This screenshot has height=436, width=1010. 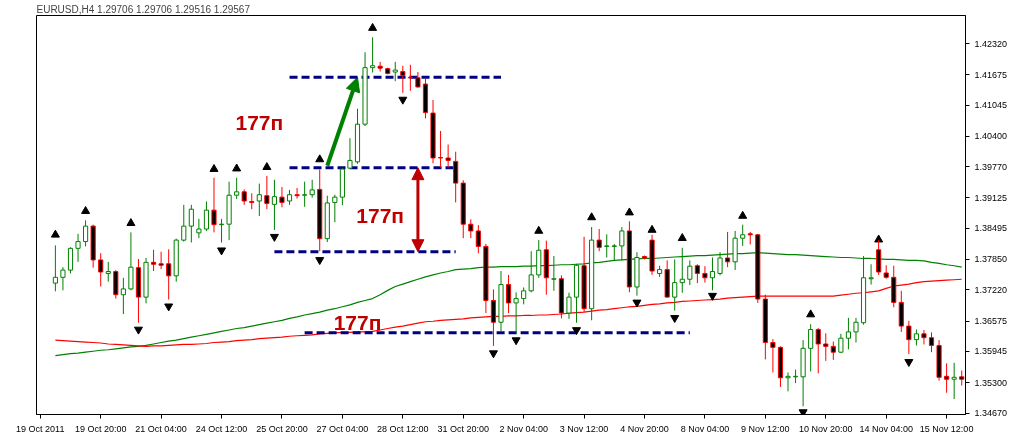 What do you see at coordinates (282, 428) in the screenshot?
I see `x-tick-label: 25 Oct 20:00` at bounding box center [282, 428].